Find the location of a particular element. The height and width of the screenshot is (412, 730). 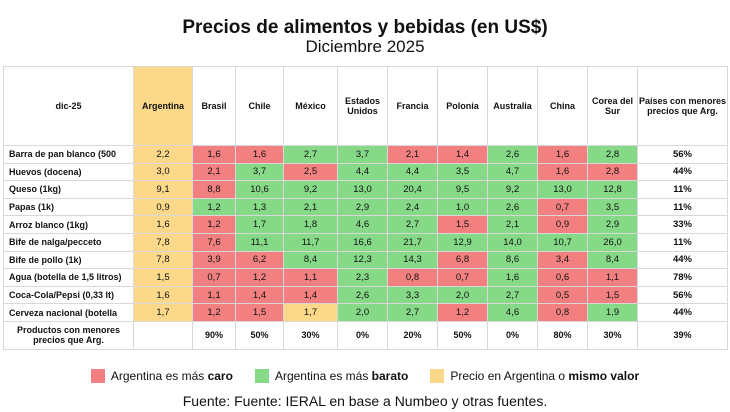

legend-text: Argentina es más barato is located at coordinates (341, 376).